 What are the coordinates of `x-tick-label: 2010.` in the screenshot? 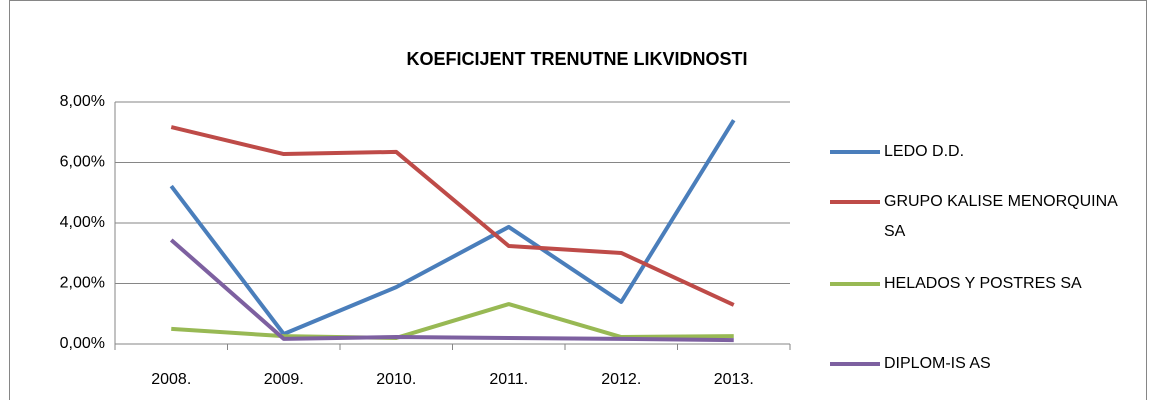 It's located at (396, 379).